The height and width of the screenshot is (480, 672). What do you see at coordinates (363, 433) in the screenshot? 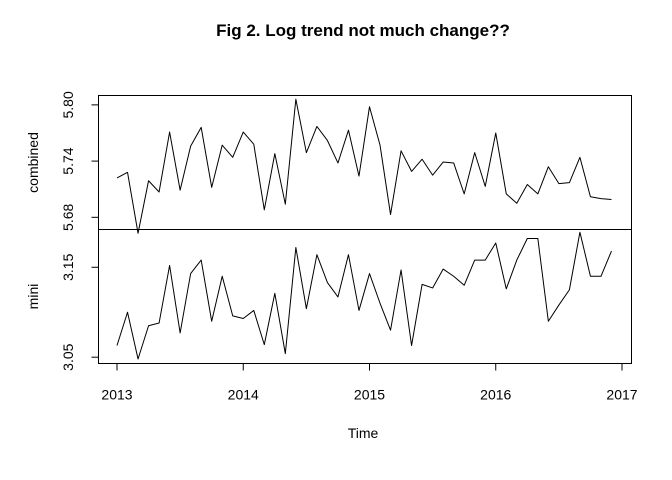
I see `x-axis-label: Time` at bounding box center [363, 433].